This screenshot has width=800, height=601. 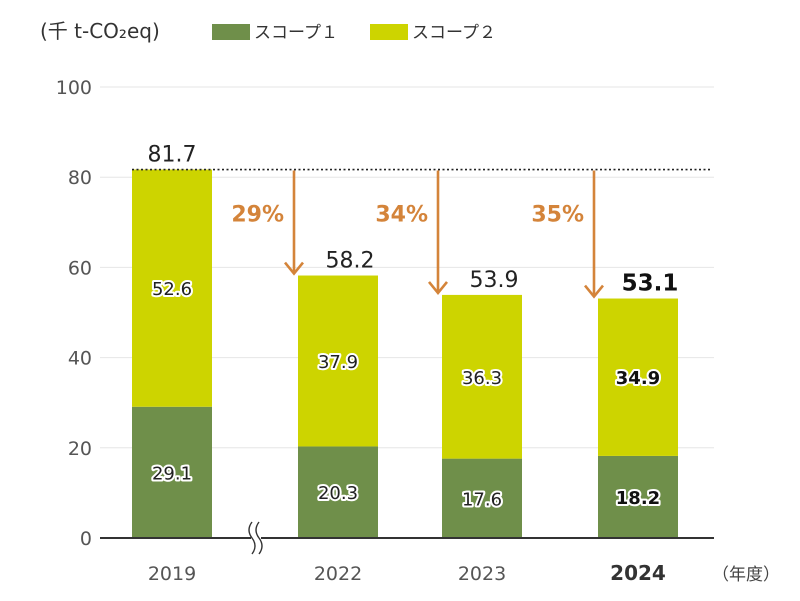 I want to click on bar-2024-series2, so click(x=638, y=377).